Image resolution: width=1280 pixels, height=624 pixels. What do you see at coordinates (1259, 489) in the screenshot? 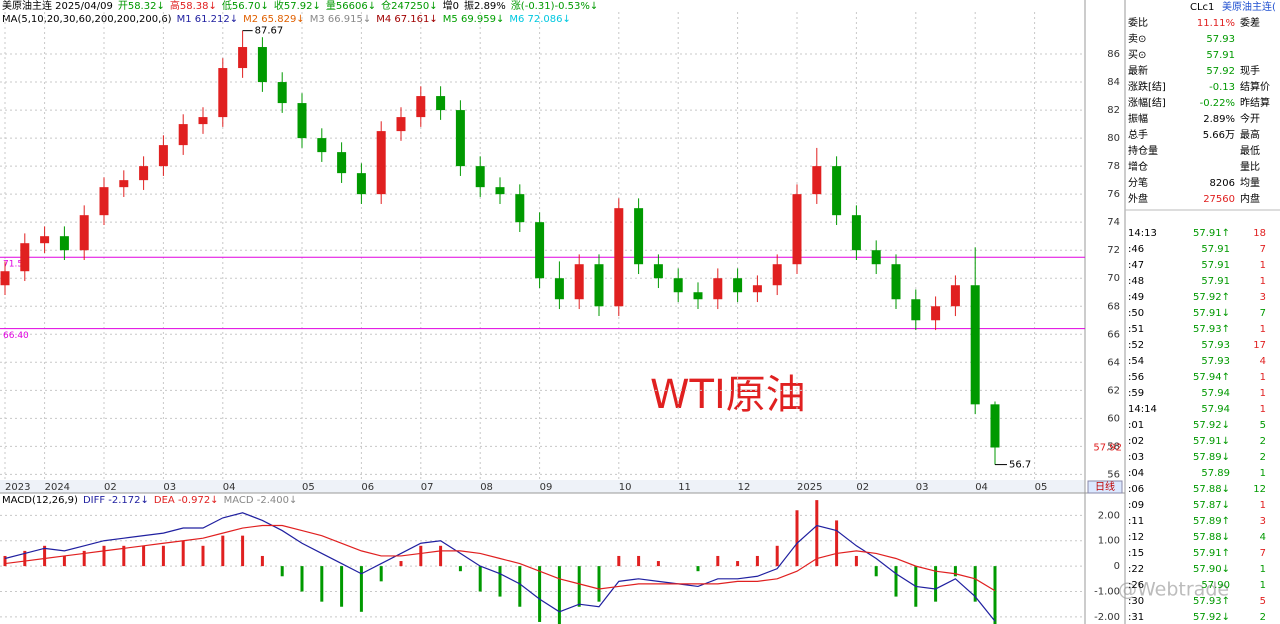
I see `trade-volume: 12` at bounding box center [1259, 489].